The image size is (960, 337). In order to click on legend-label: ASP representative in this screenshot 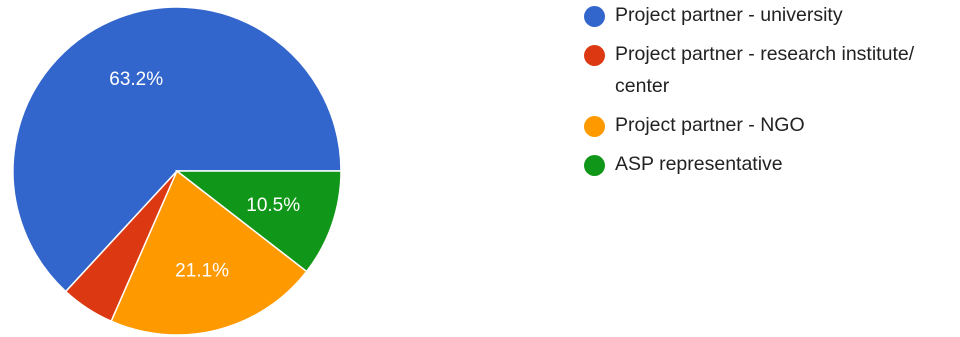, I will do `click(699, 164)`.